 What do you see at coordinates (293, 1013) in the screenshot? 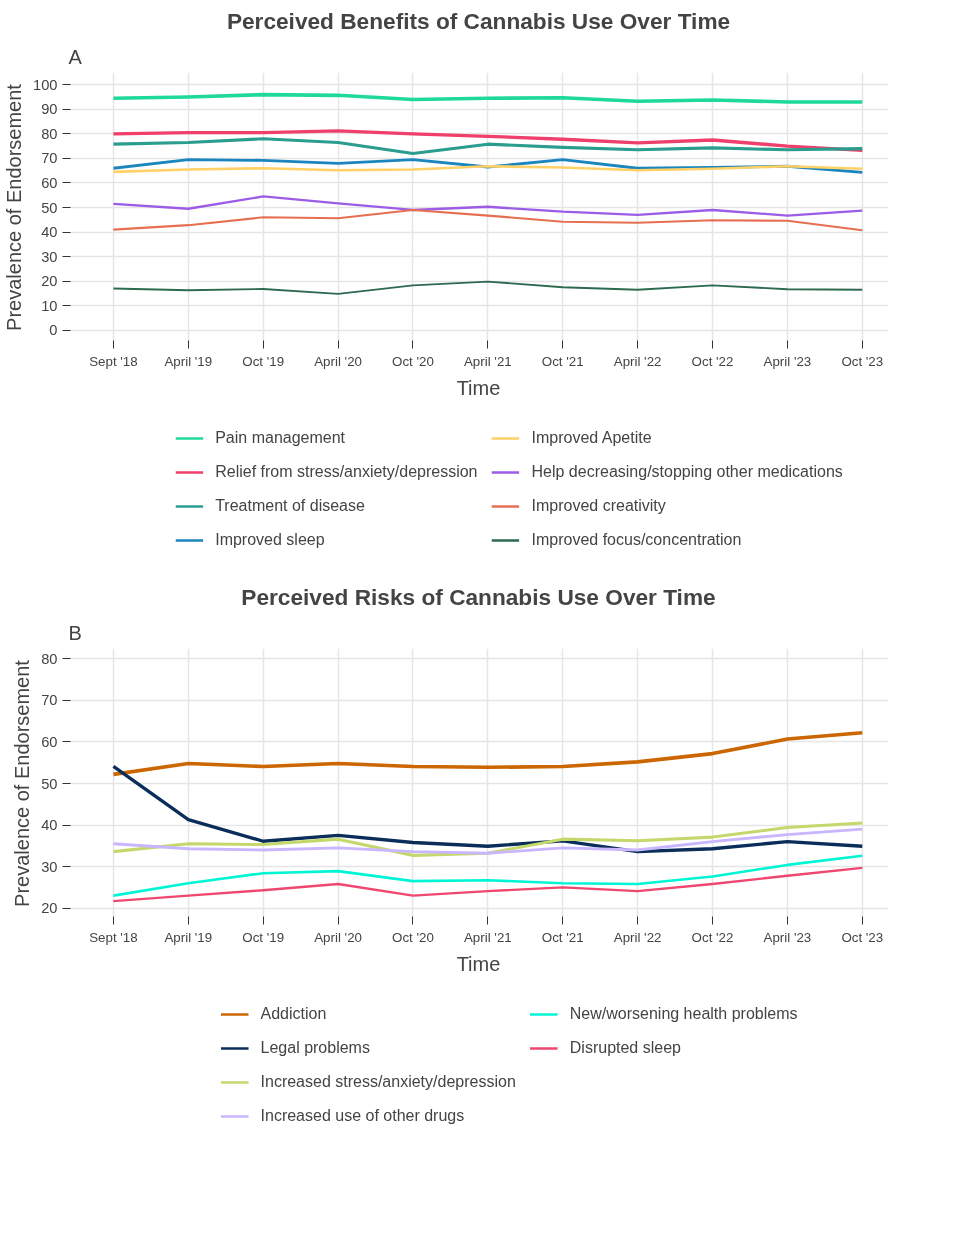
I see `legend-label: Addiction` at bounding box center [293, 1013].